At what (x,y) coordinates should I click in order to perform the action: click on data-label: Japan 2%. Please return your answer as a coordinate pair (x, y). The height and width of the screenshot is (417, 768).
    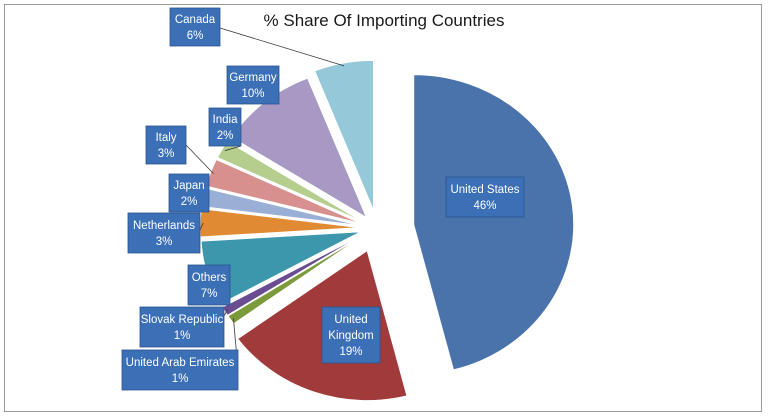
    Looking at the image, I should click on (189, 193).